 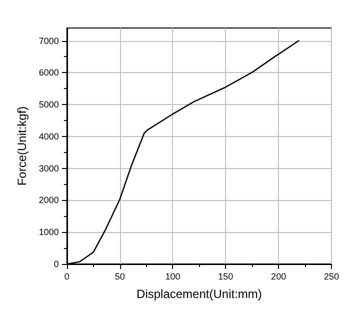 I want to click on x-tick-label: 250, so click(x=332, y=277).